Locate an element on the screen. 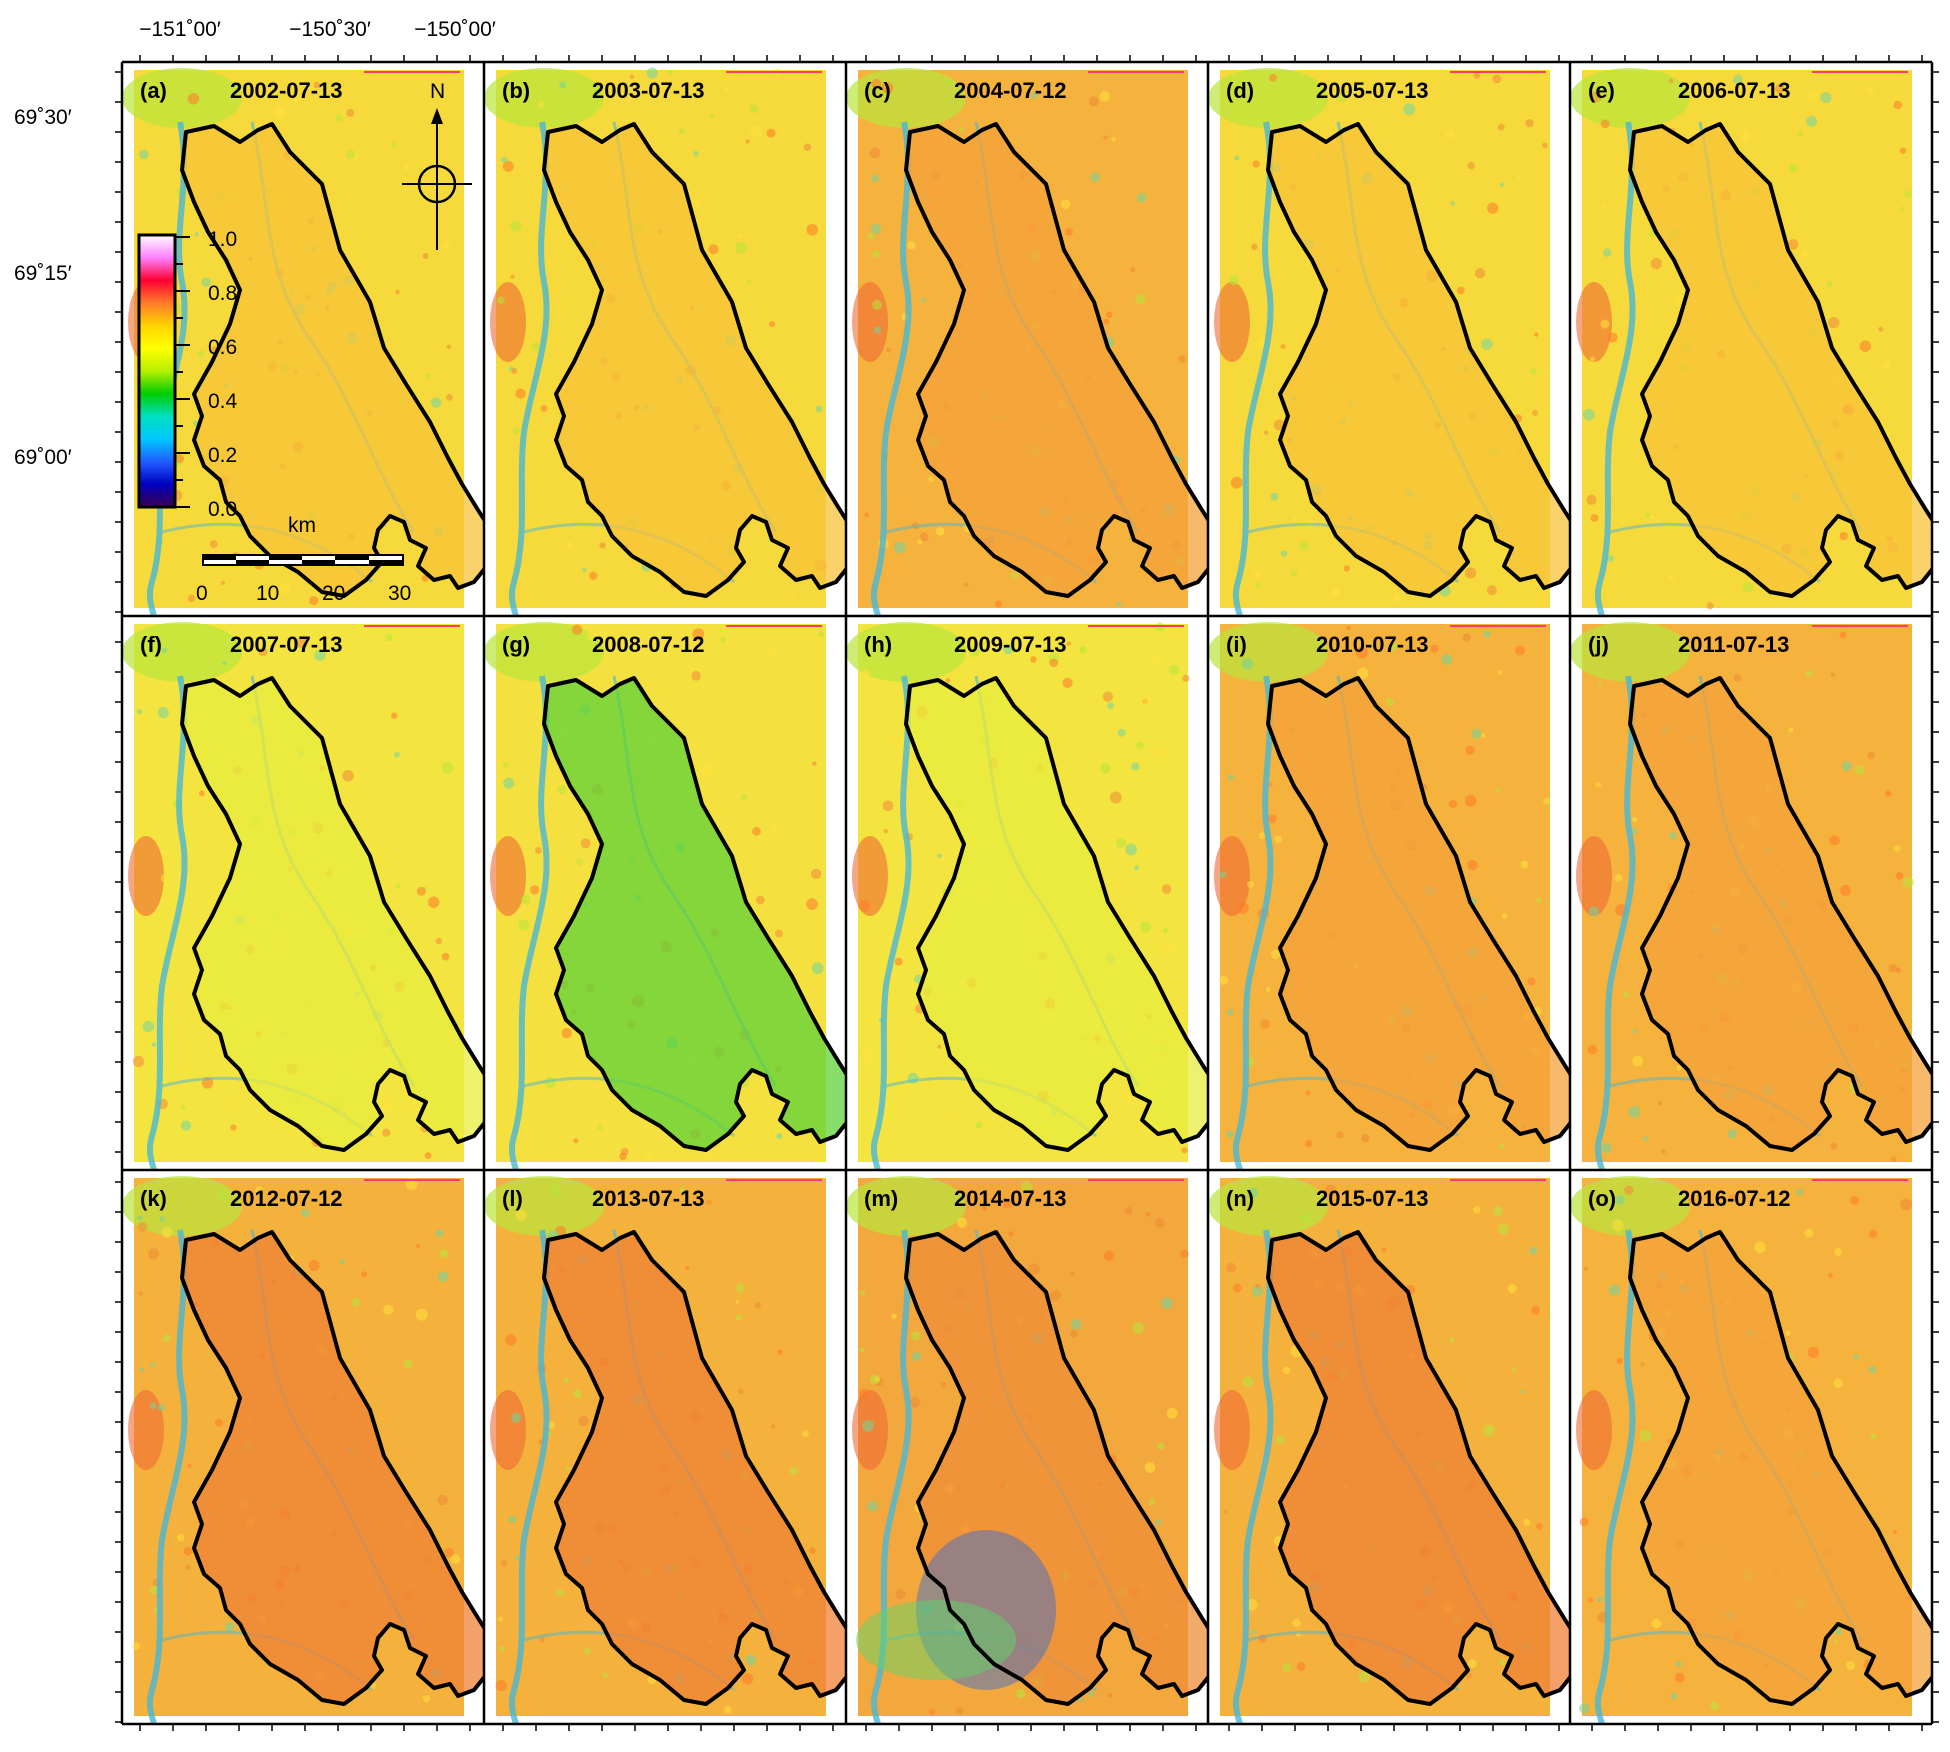 This screenshot has height=1752, width=1950. panel-date: 2011-07-13 is located at coordinates (1733, 644).